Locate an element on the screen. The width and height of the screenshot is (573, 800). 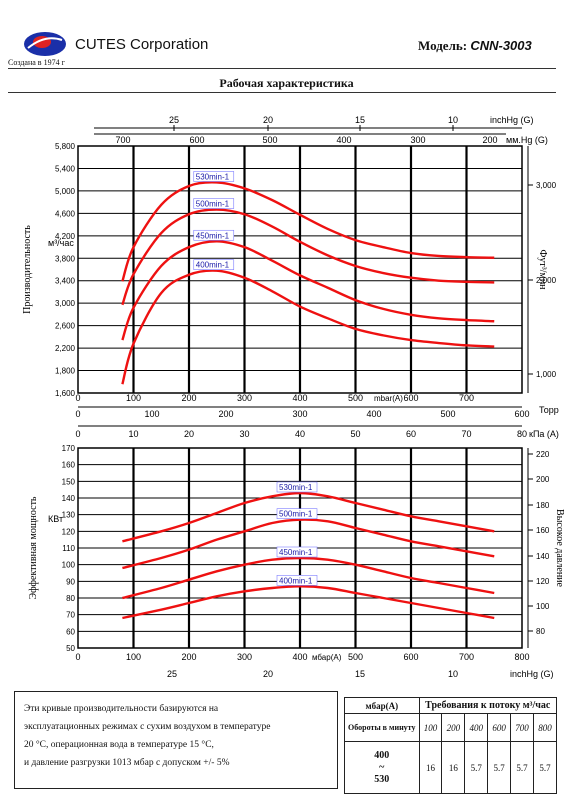
y-tick-label: 150 is located at coordinates (69, 481).